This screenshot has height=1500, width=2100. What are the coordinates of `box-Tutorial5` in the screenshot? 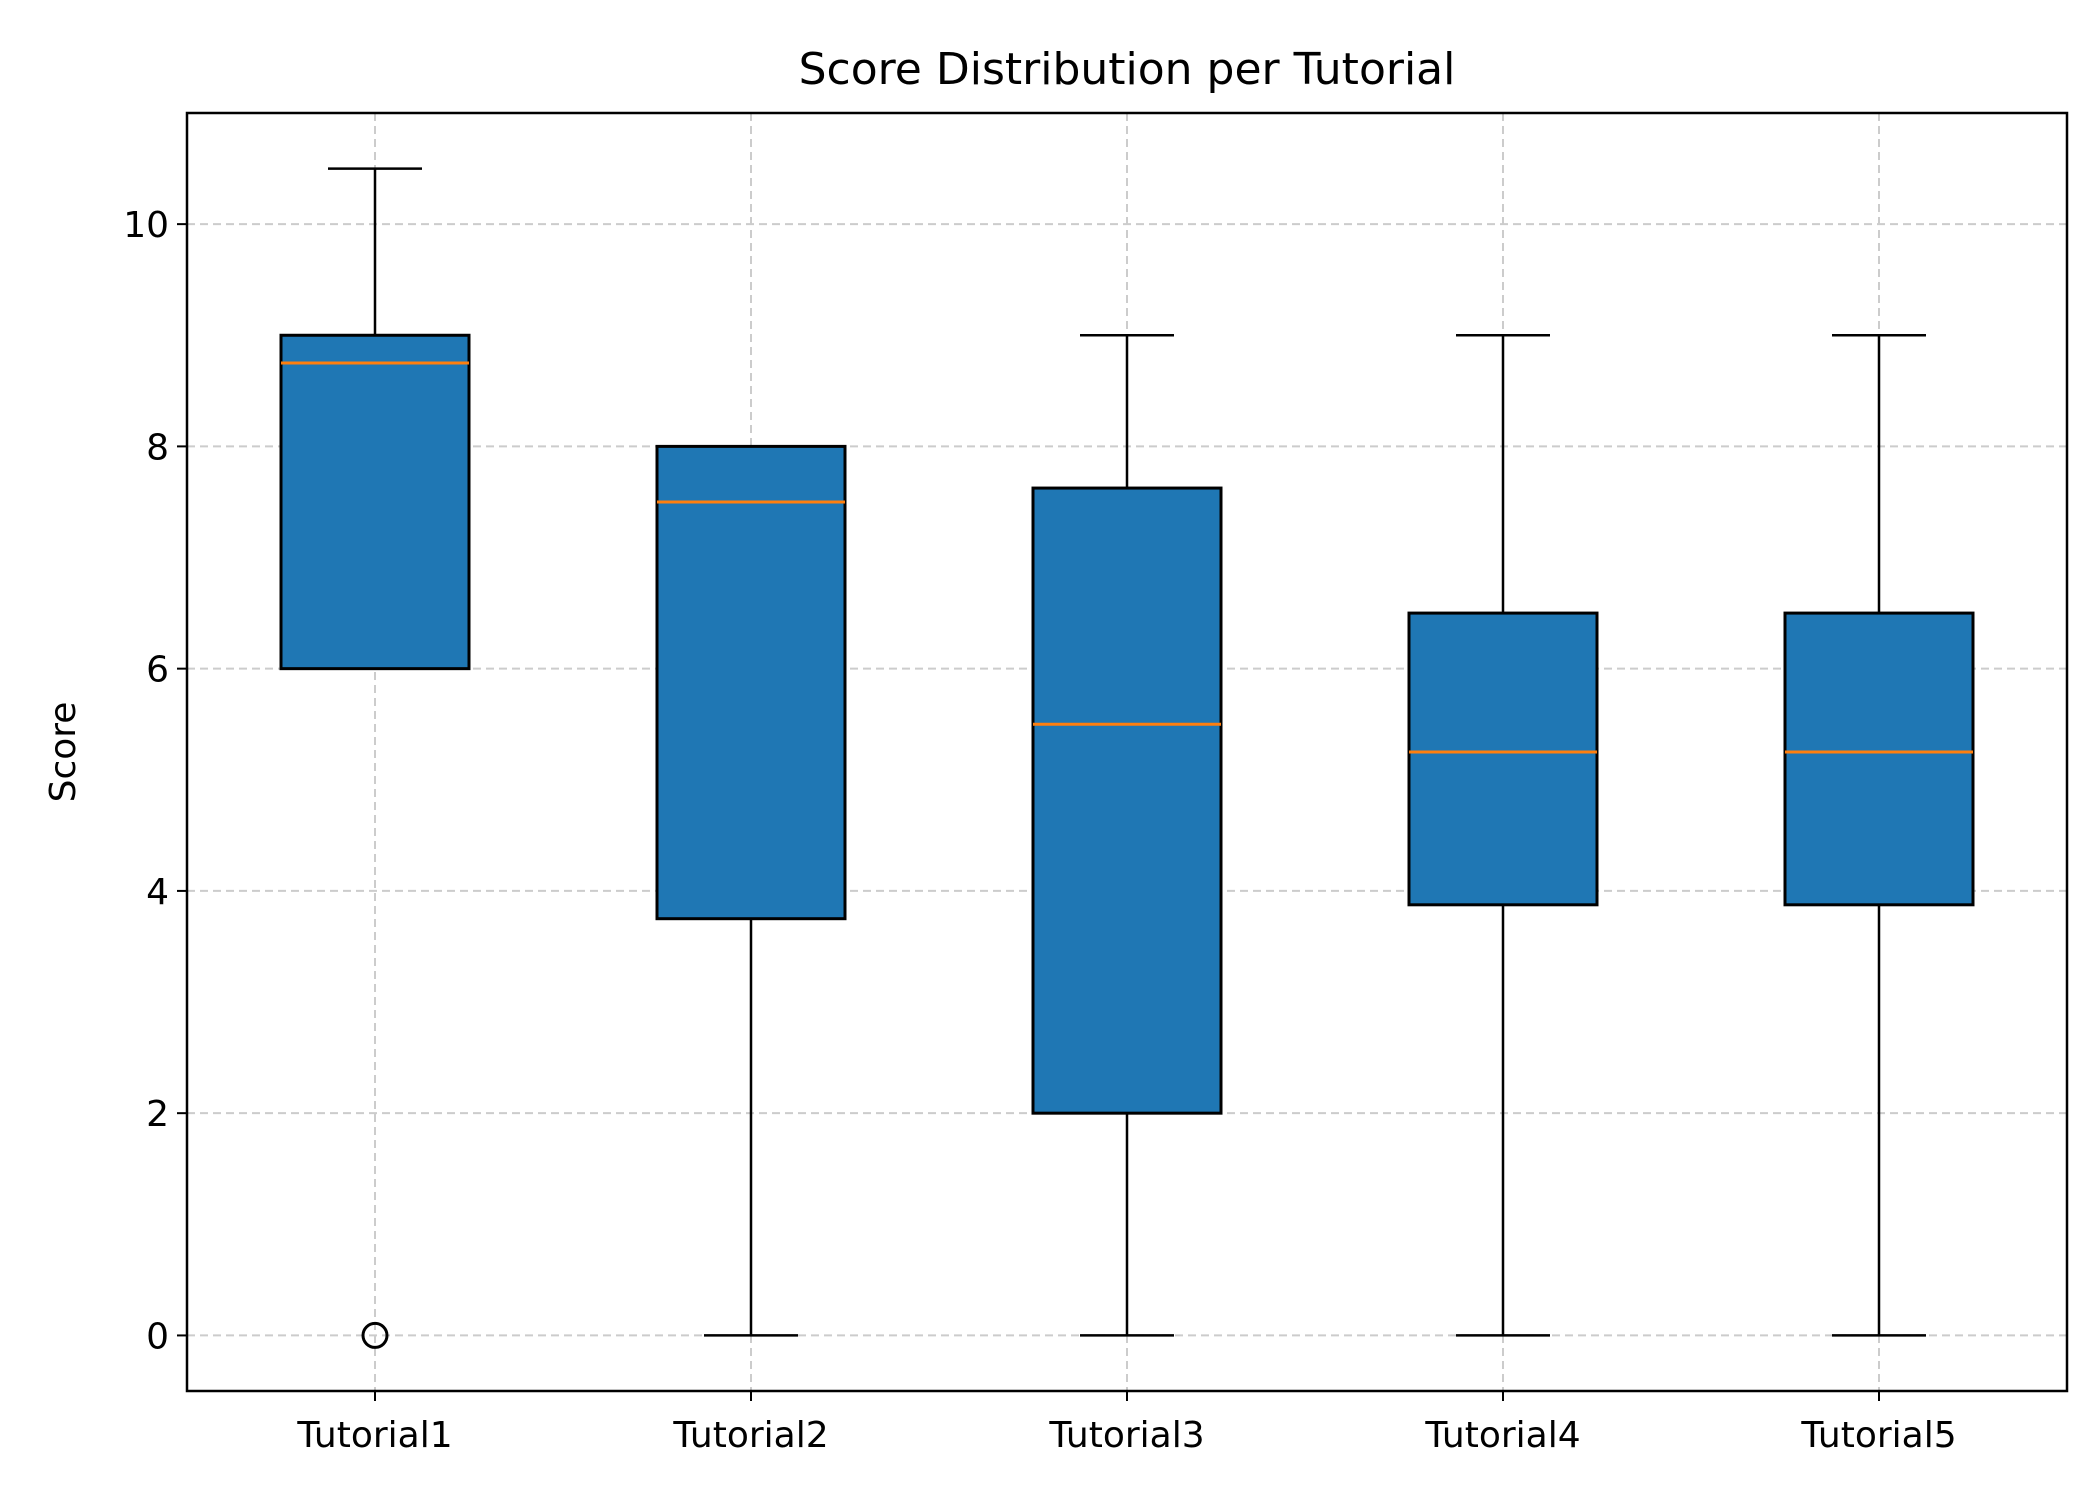 It's located at (1879, 835).